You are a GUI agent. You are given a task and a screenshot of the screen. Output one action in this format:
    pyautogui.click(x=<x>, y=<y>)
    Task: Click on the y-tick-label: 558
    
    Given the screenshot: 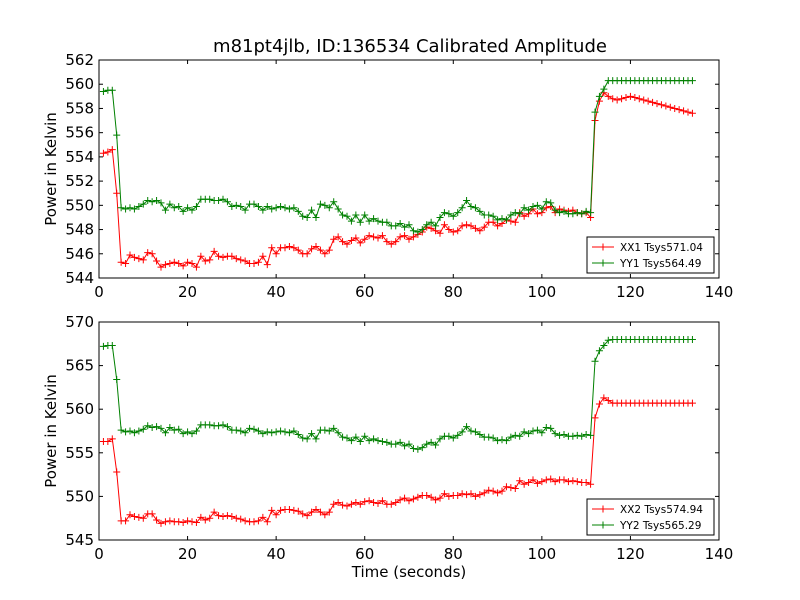 What is the action you would take?
    pyautogui.click(x=79, y=108)
    